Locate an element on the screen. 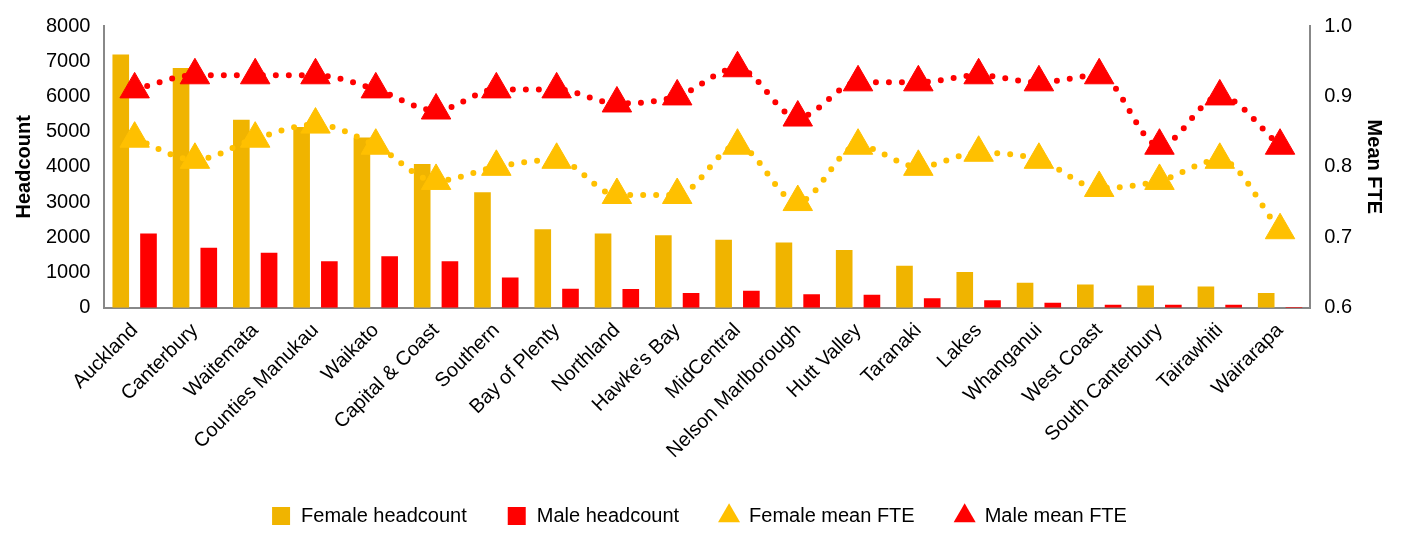  y-tick-label: 4000 is located at coordinates (68, 165).